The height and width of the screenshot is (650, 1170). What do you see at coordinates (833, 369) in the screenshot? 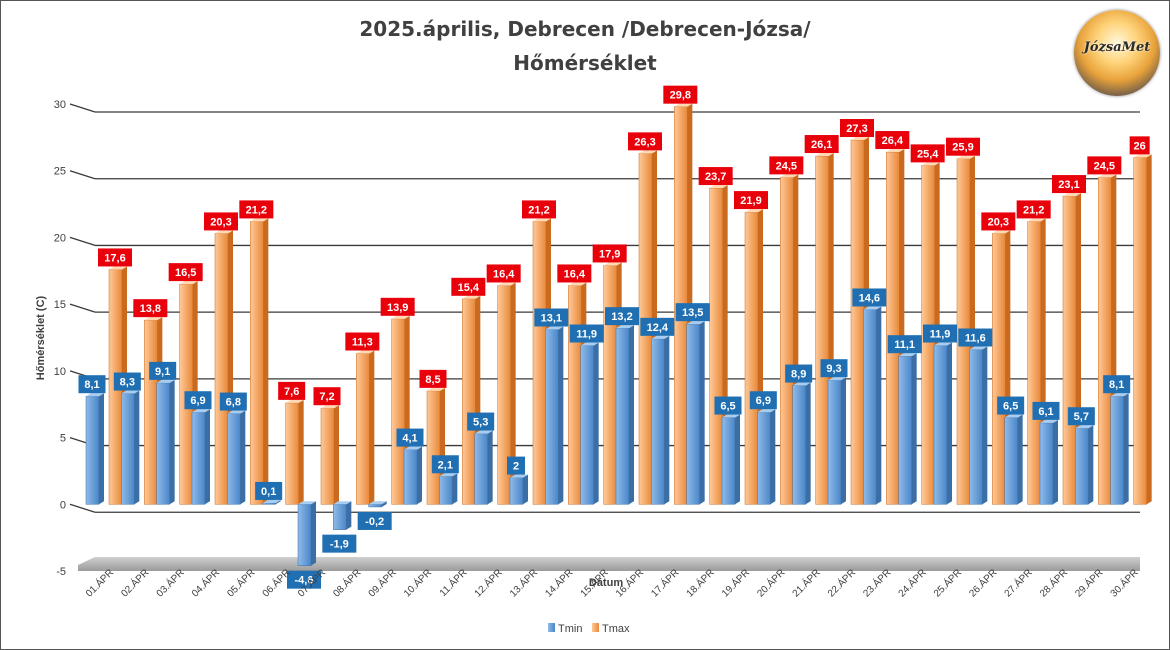
I see `data-label-tmin: 9,3` at bounding box center [833, 369].